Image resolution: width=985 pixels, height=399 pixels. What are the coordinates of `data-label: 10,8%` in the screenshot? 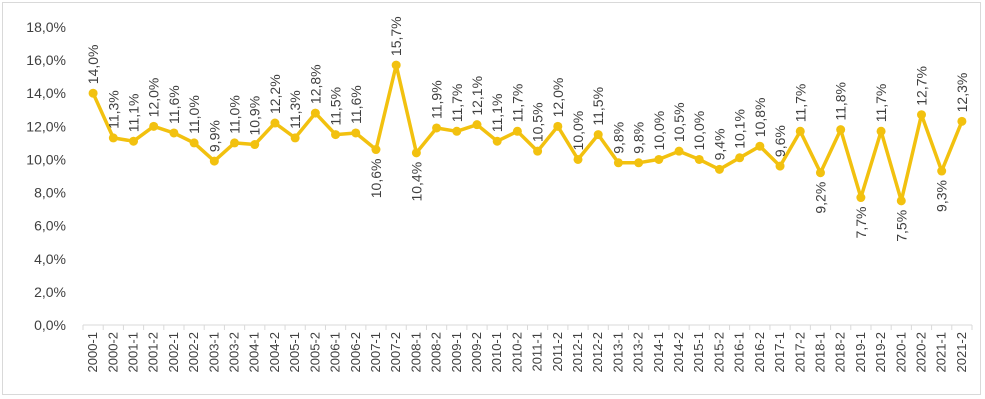 It's located at (760, 117).